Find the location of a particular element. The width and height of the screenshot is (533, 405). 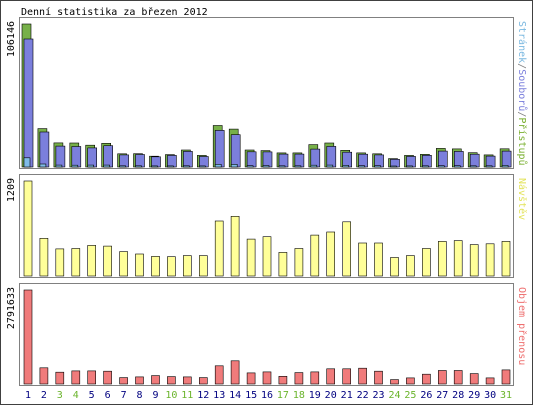

day-label: 8 is located at coordinates (139, 395).